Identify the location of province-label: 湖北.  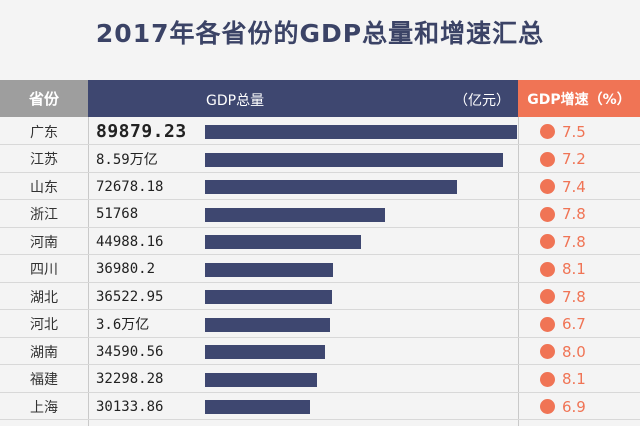
(44, 297).